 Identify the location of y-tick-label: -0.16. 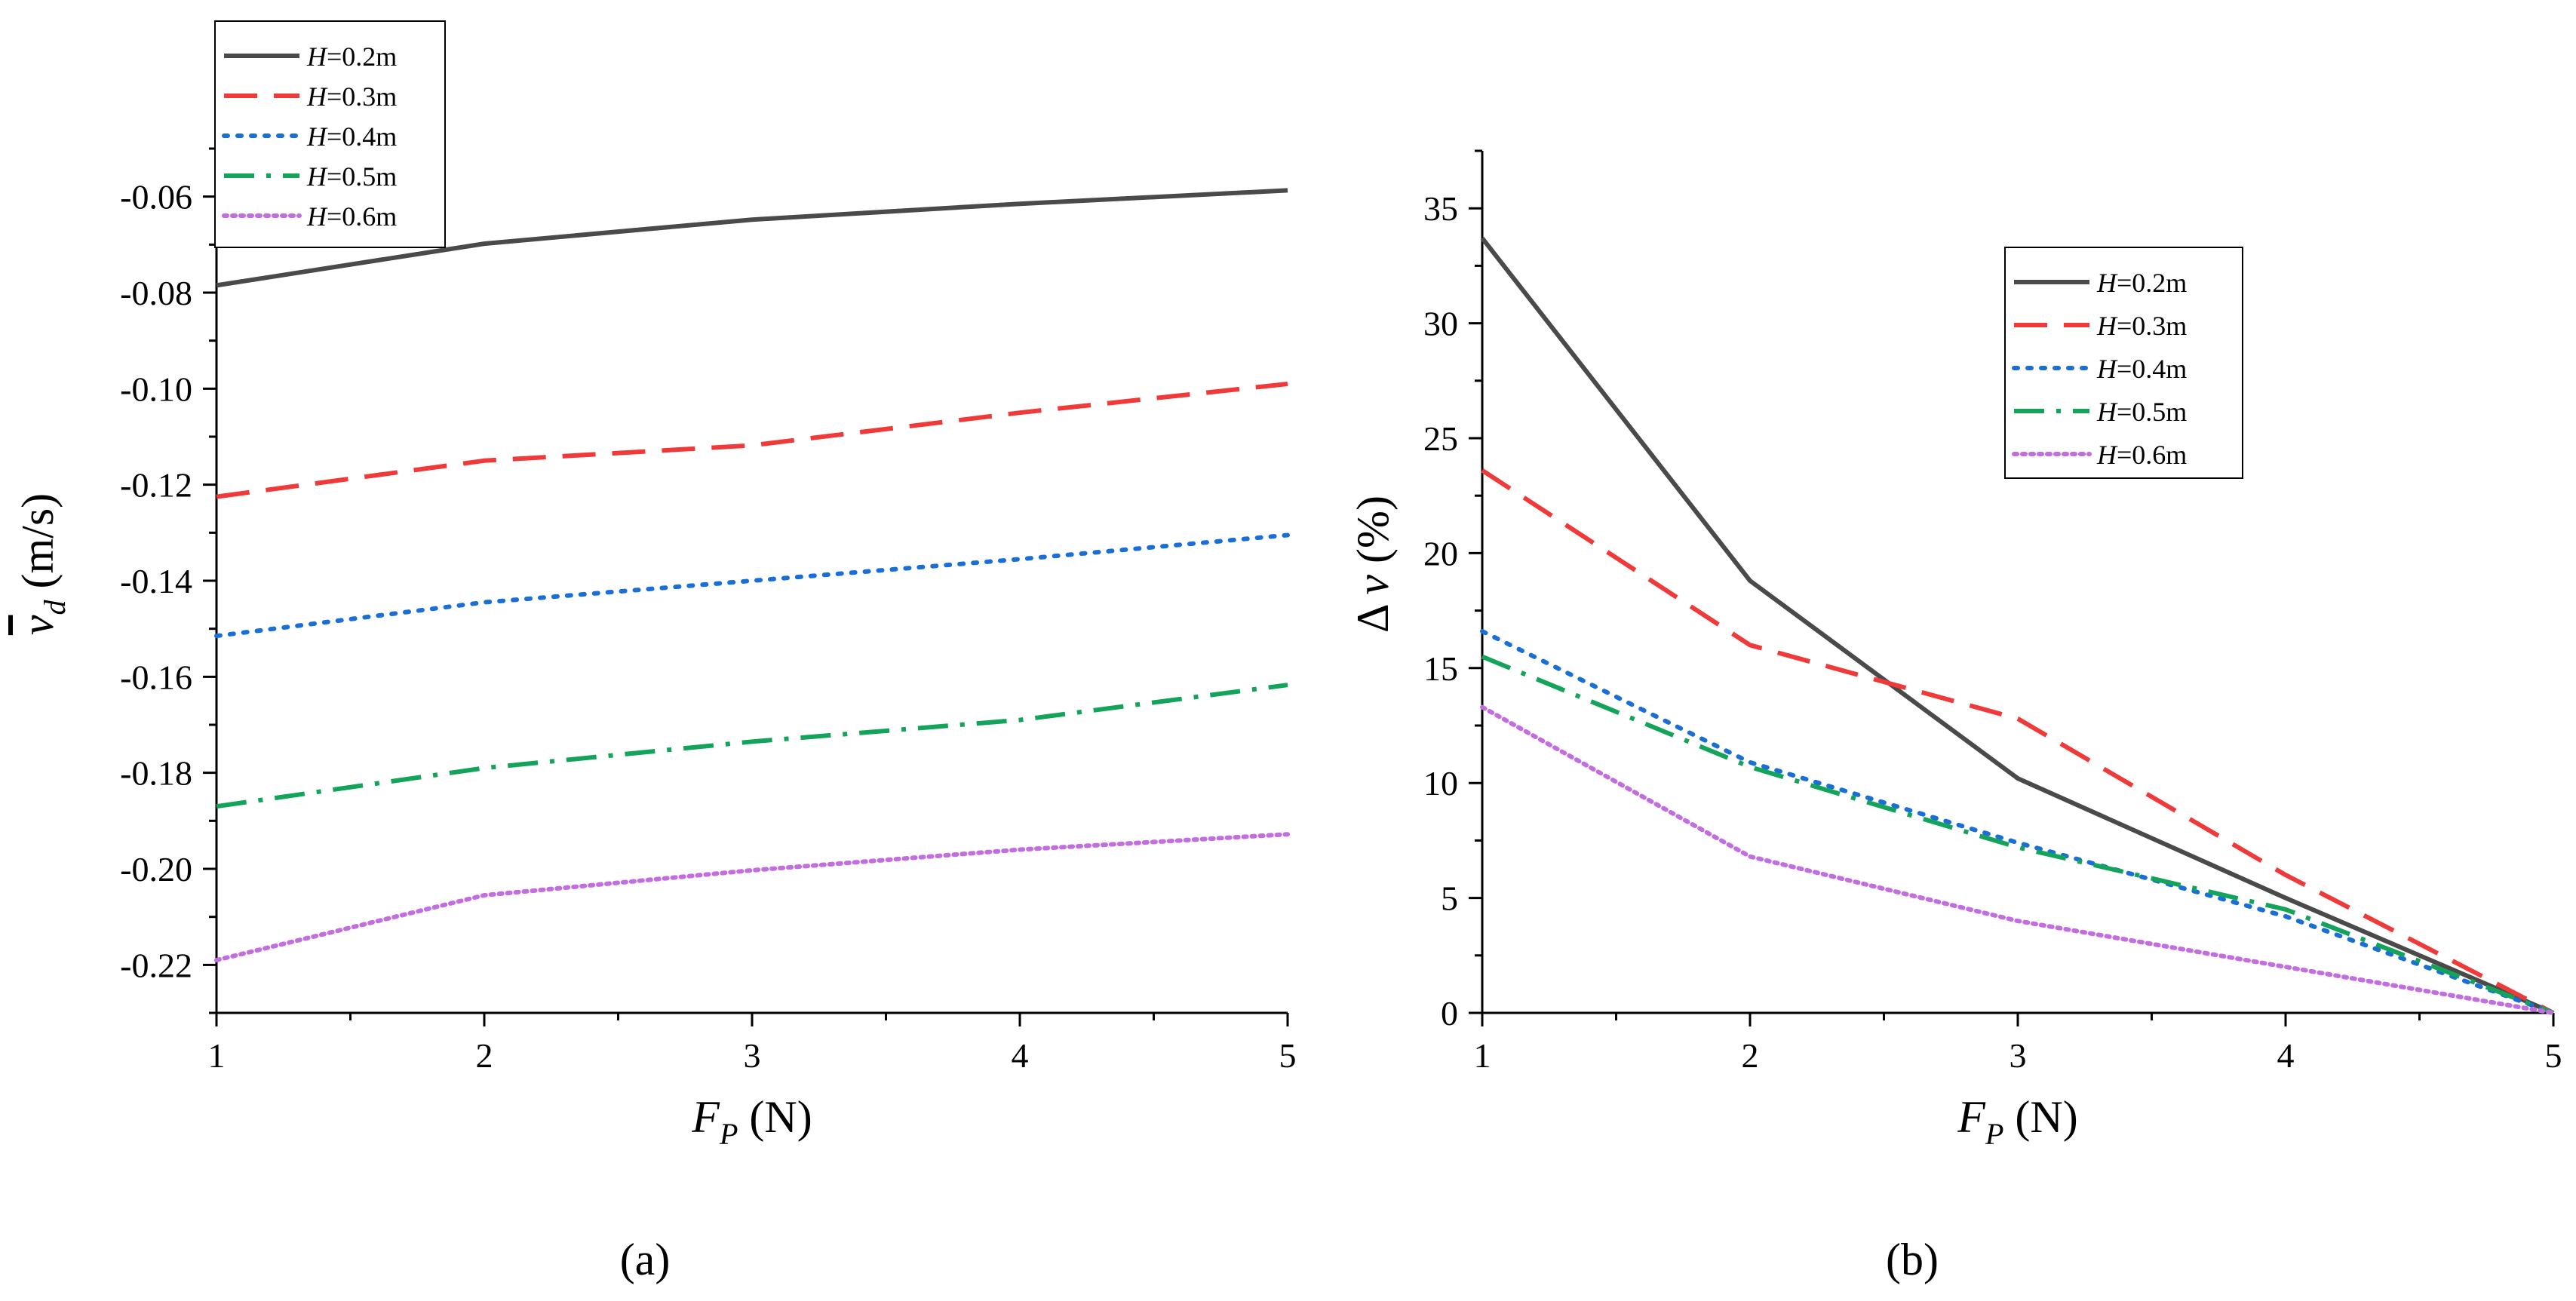
(156, 677).